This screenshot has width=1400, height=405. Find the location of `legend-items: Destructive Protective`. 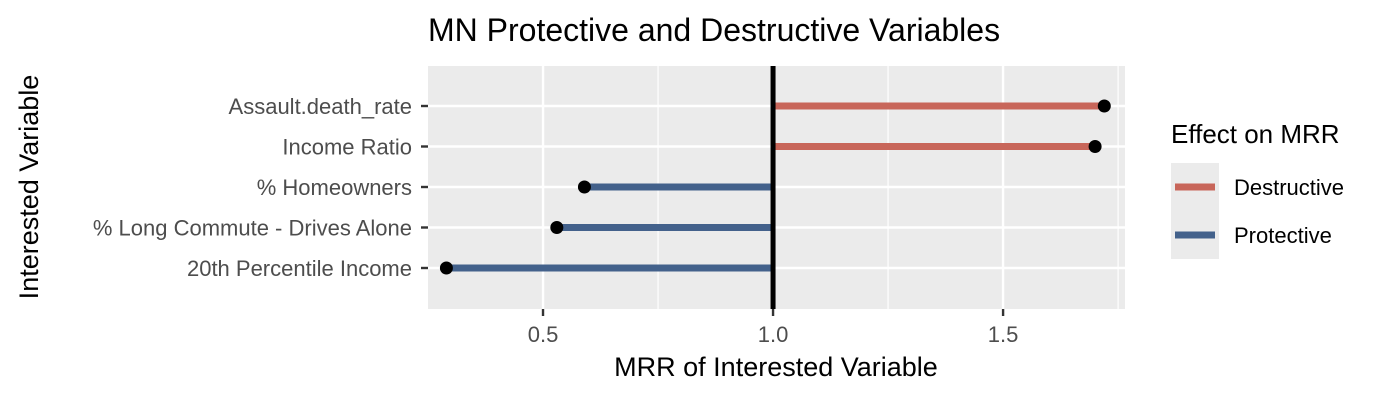

legend-items: Destructive Protective is located at coordinates (1257, 211).